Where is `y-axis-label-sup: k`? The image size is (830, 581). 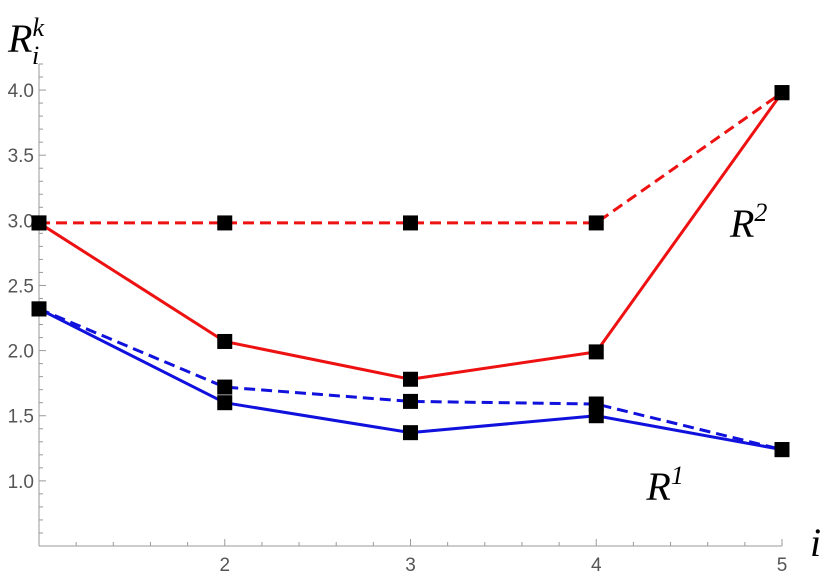
y-axis-label-sup: k is located at coordinates (38, 27).